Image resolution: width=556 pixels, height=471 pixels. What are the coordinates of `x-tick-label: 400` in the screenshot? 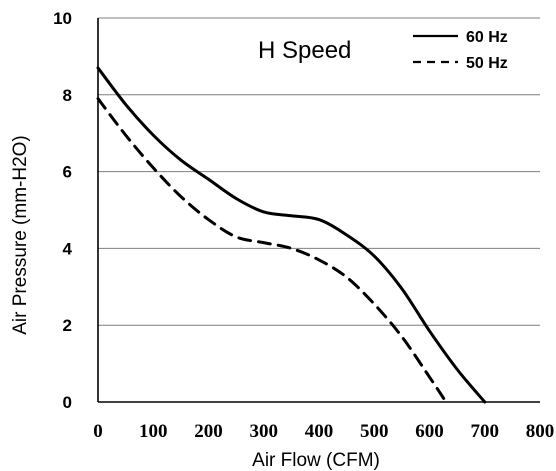 It's located at (319, 431).